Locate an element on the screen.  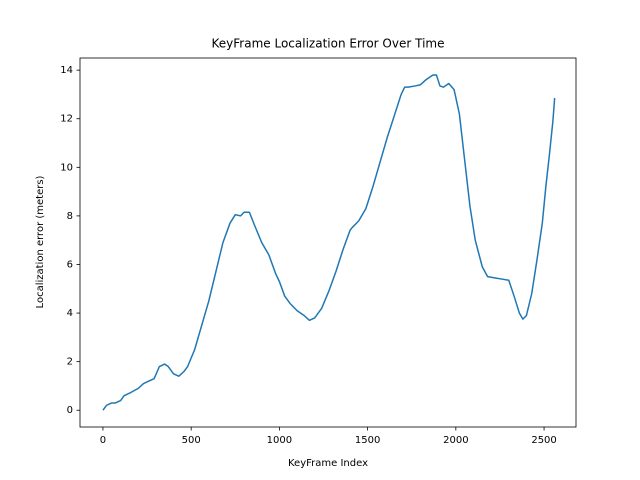
chart-title: KeyFrame Localization Error Over Time is located at coordinates (328, 44).